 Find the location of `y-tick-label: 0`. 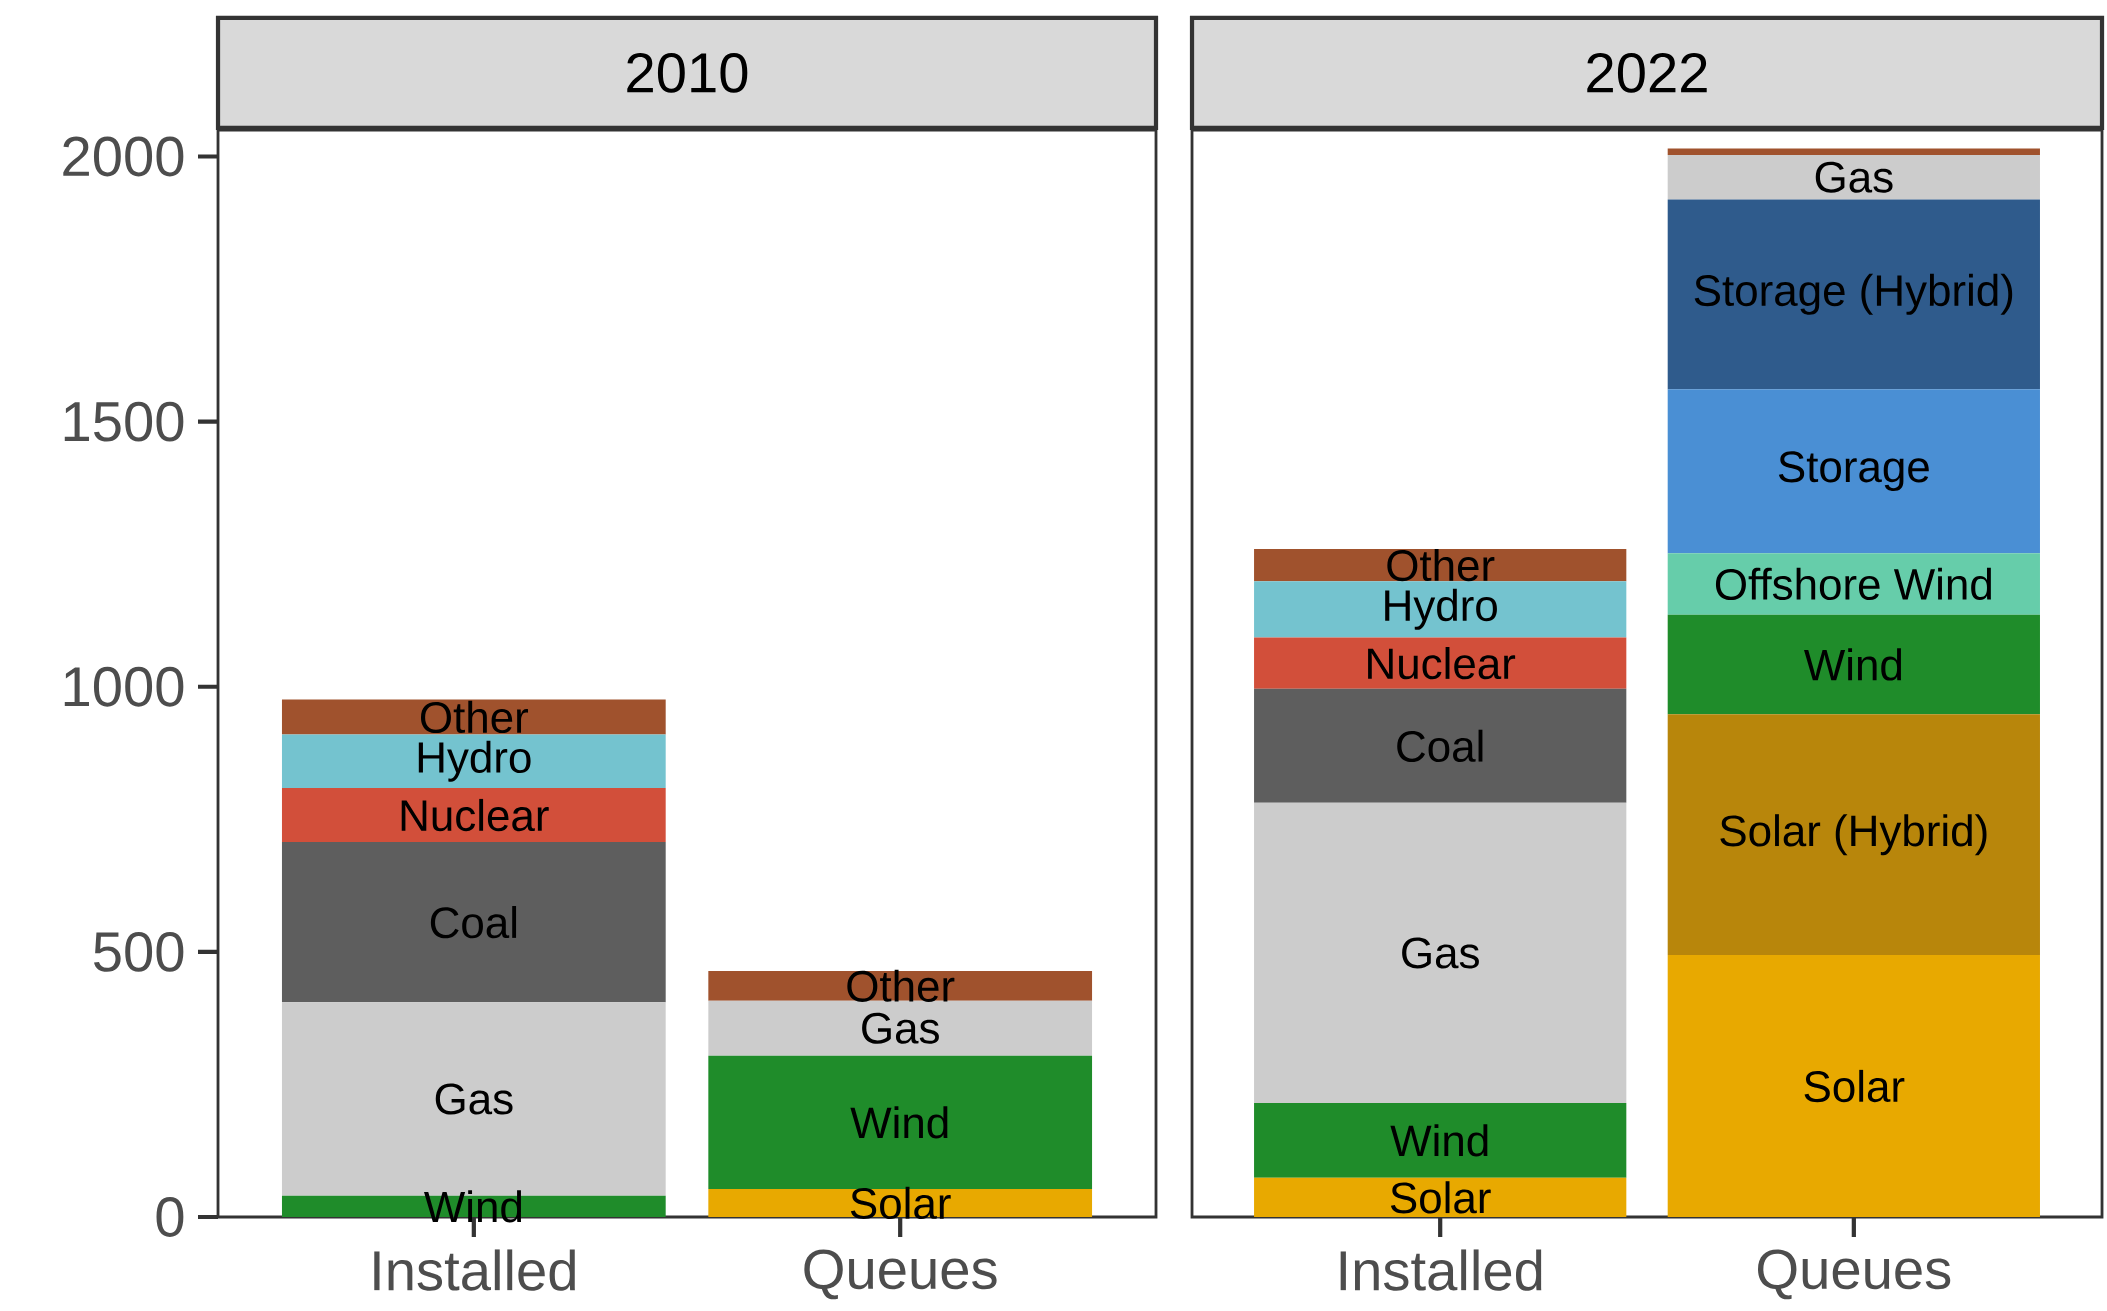

y-tick-label: 0 is located at coordinates (170, 1217).